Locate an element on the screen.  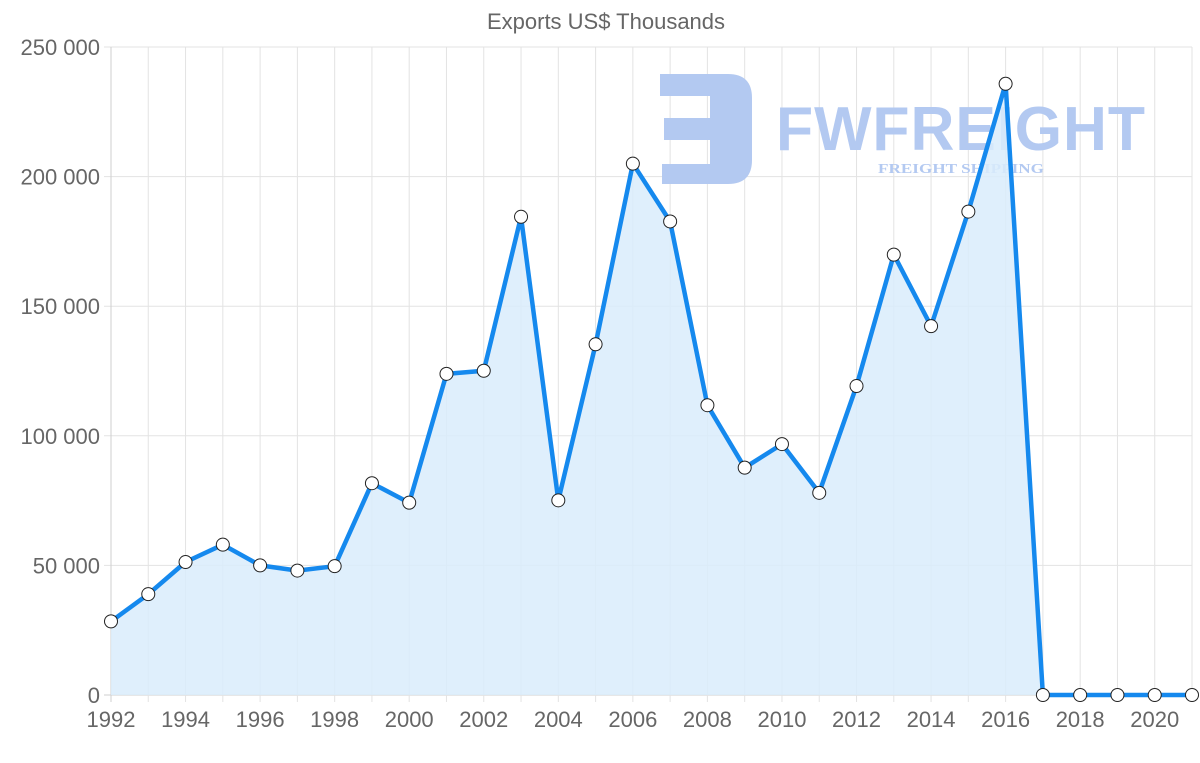
data-point: 2018: 0 is located at coordinates (1080, 695).